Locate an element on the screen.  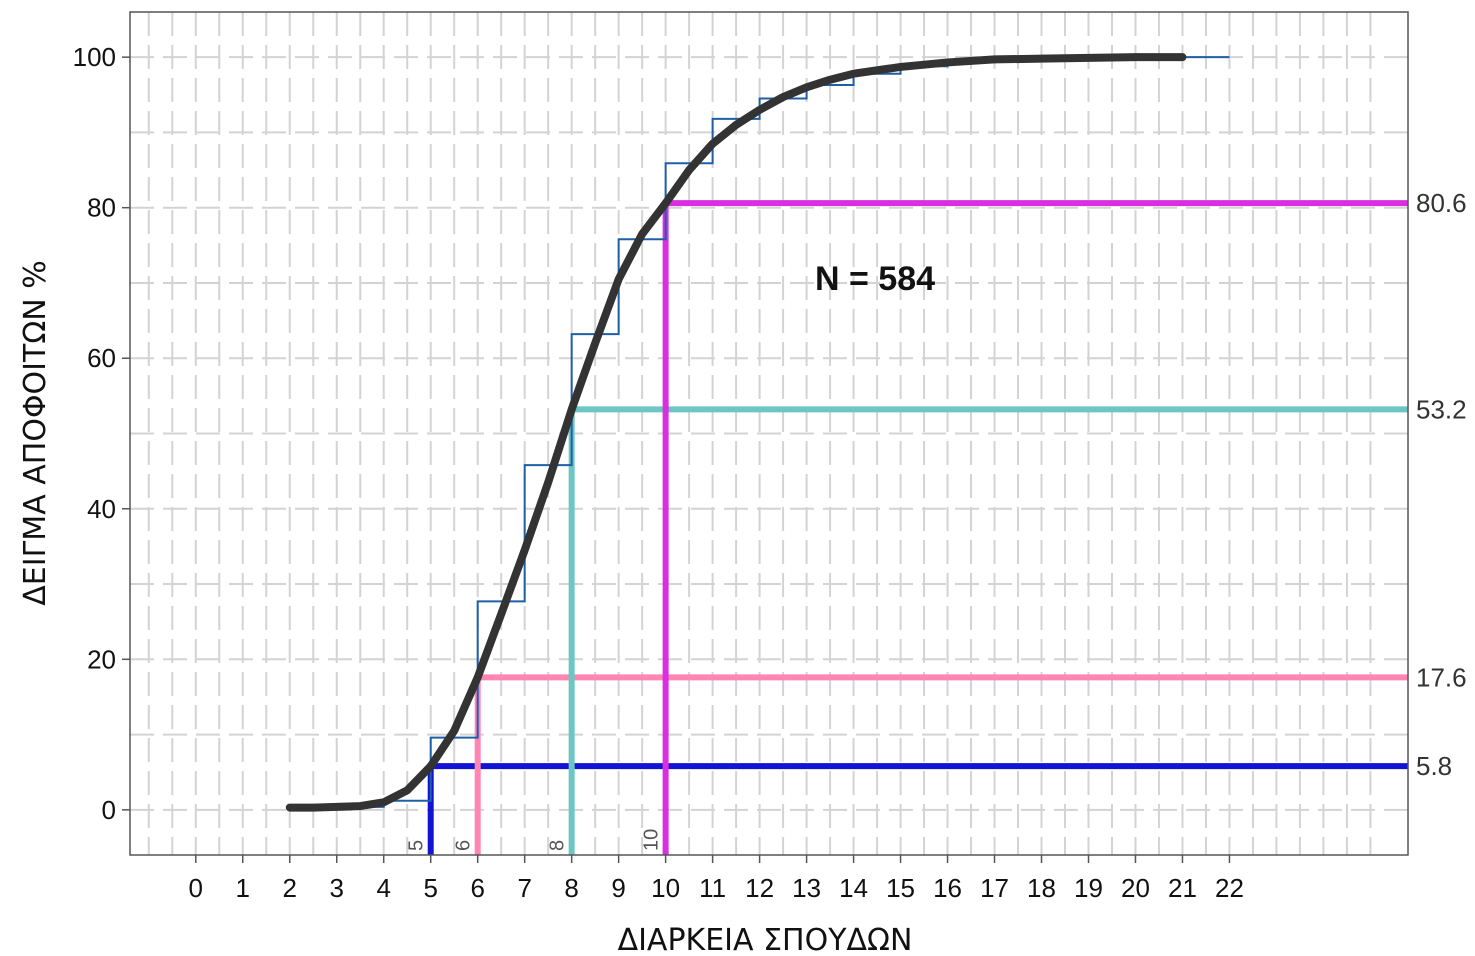
reference-x-label: 10 is located at coordinates (652, 840).